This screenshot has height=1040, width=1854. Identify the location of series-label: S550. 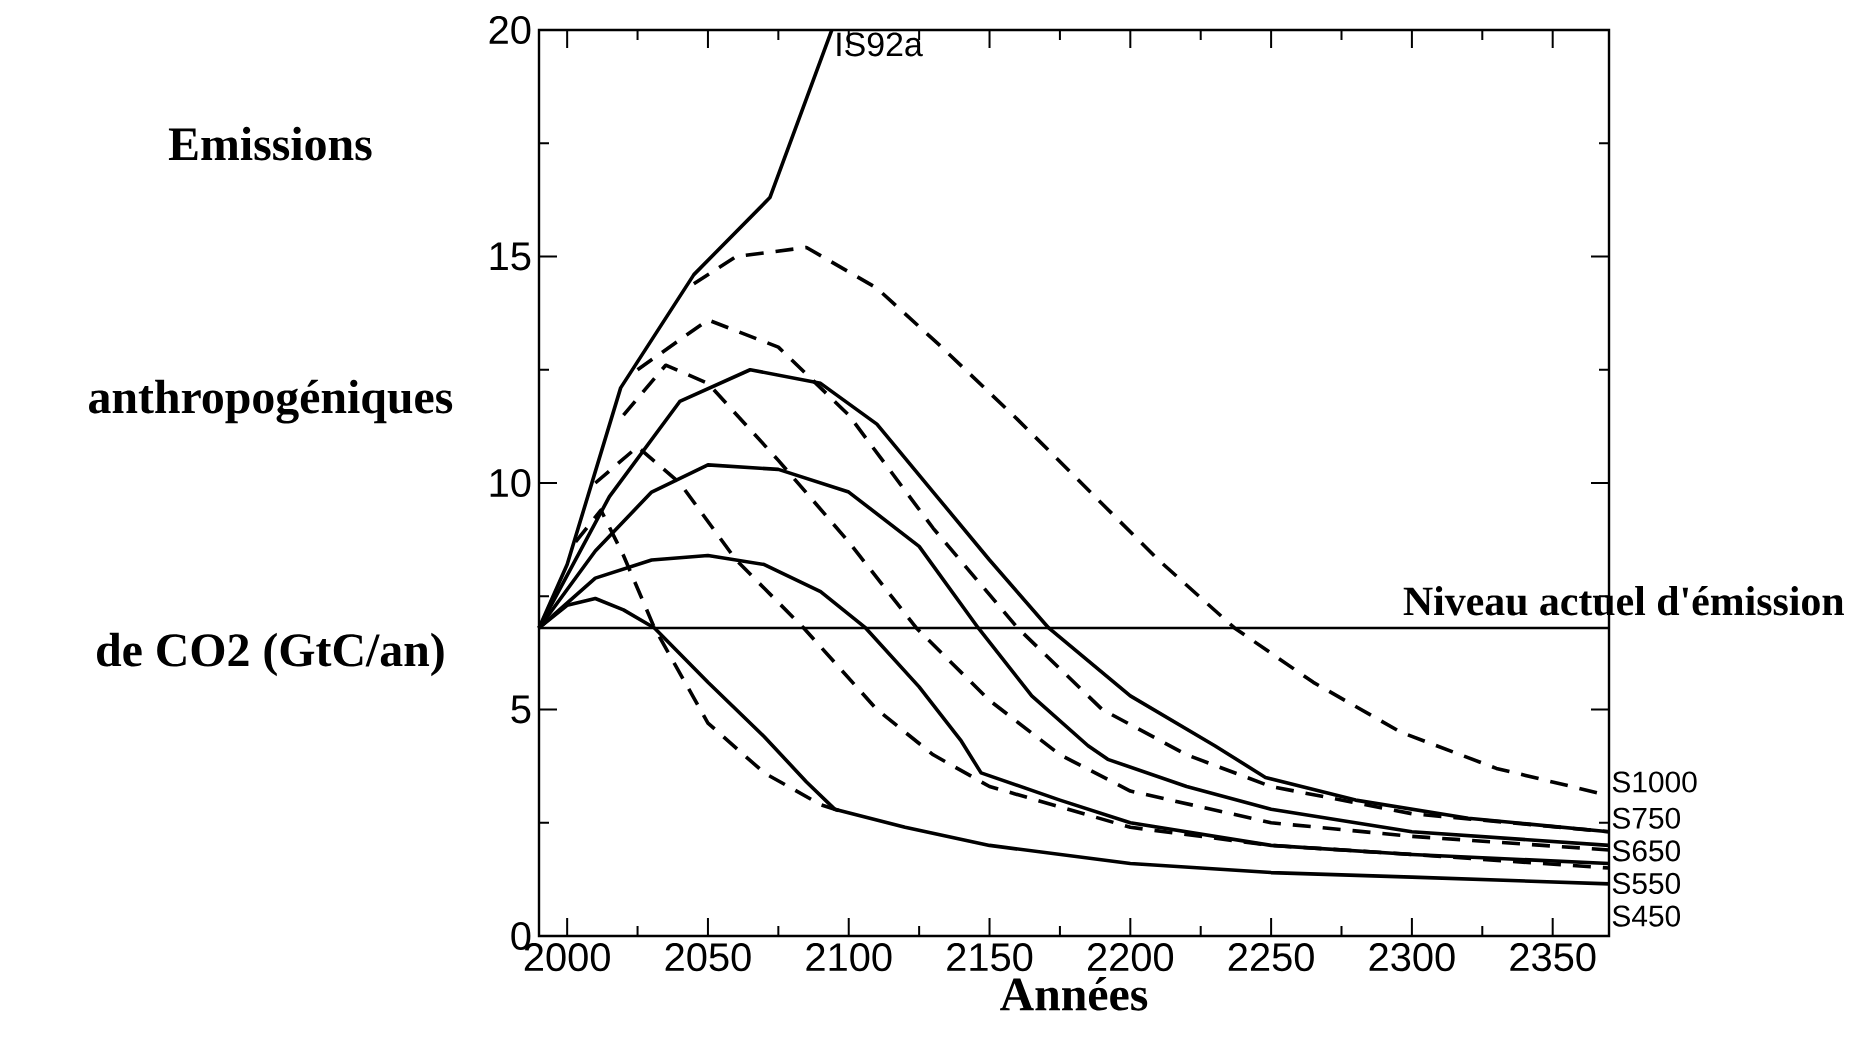
(1646, 883).